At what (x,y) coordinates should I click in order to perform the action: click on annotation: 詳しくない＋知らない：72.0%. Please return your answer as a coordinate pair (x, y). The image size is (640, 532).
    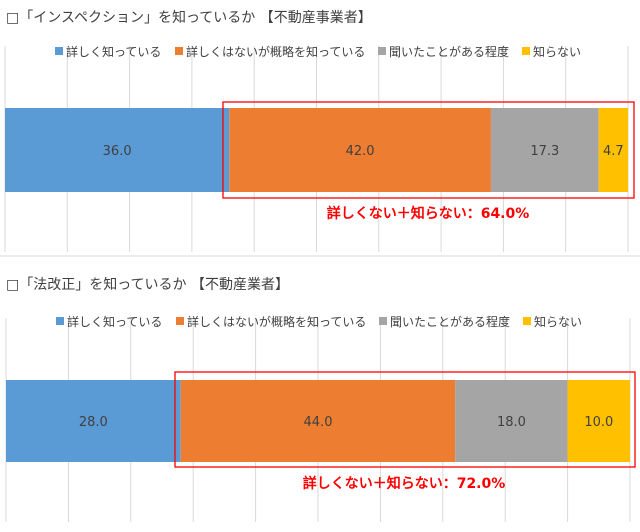
    Looking at the image, I should click on (404, 483).